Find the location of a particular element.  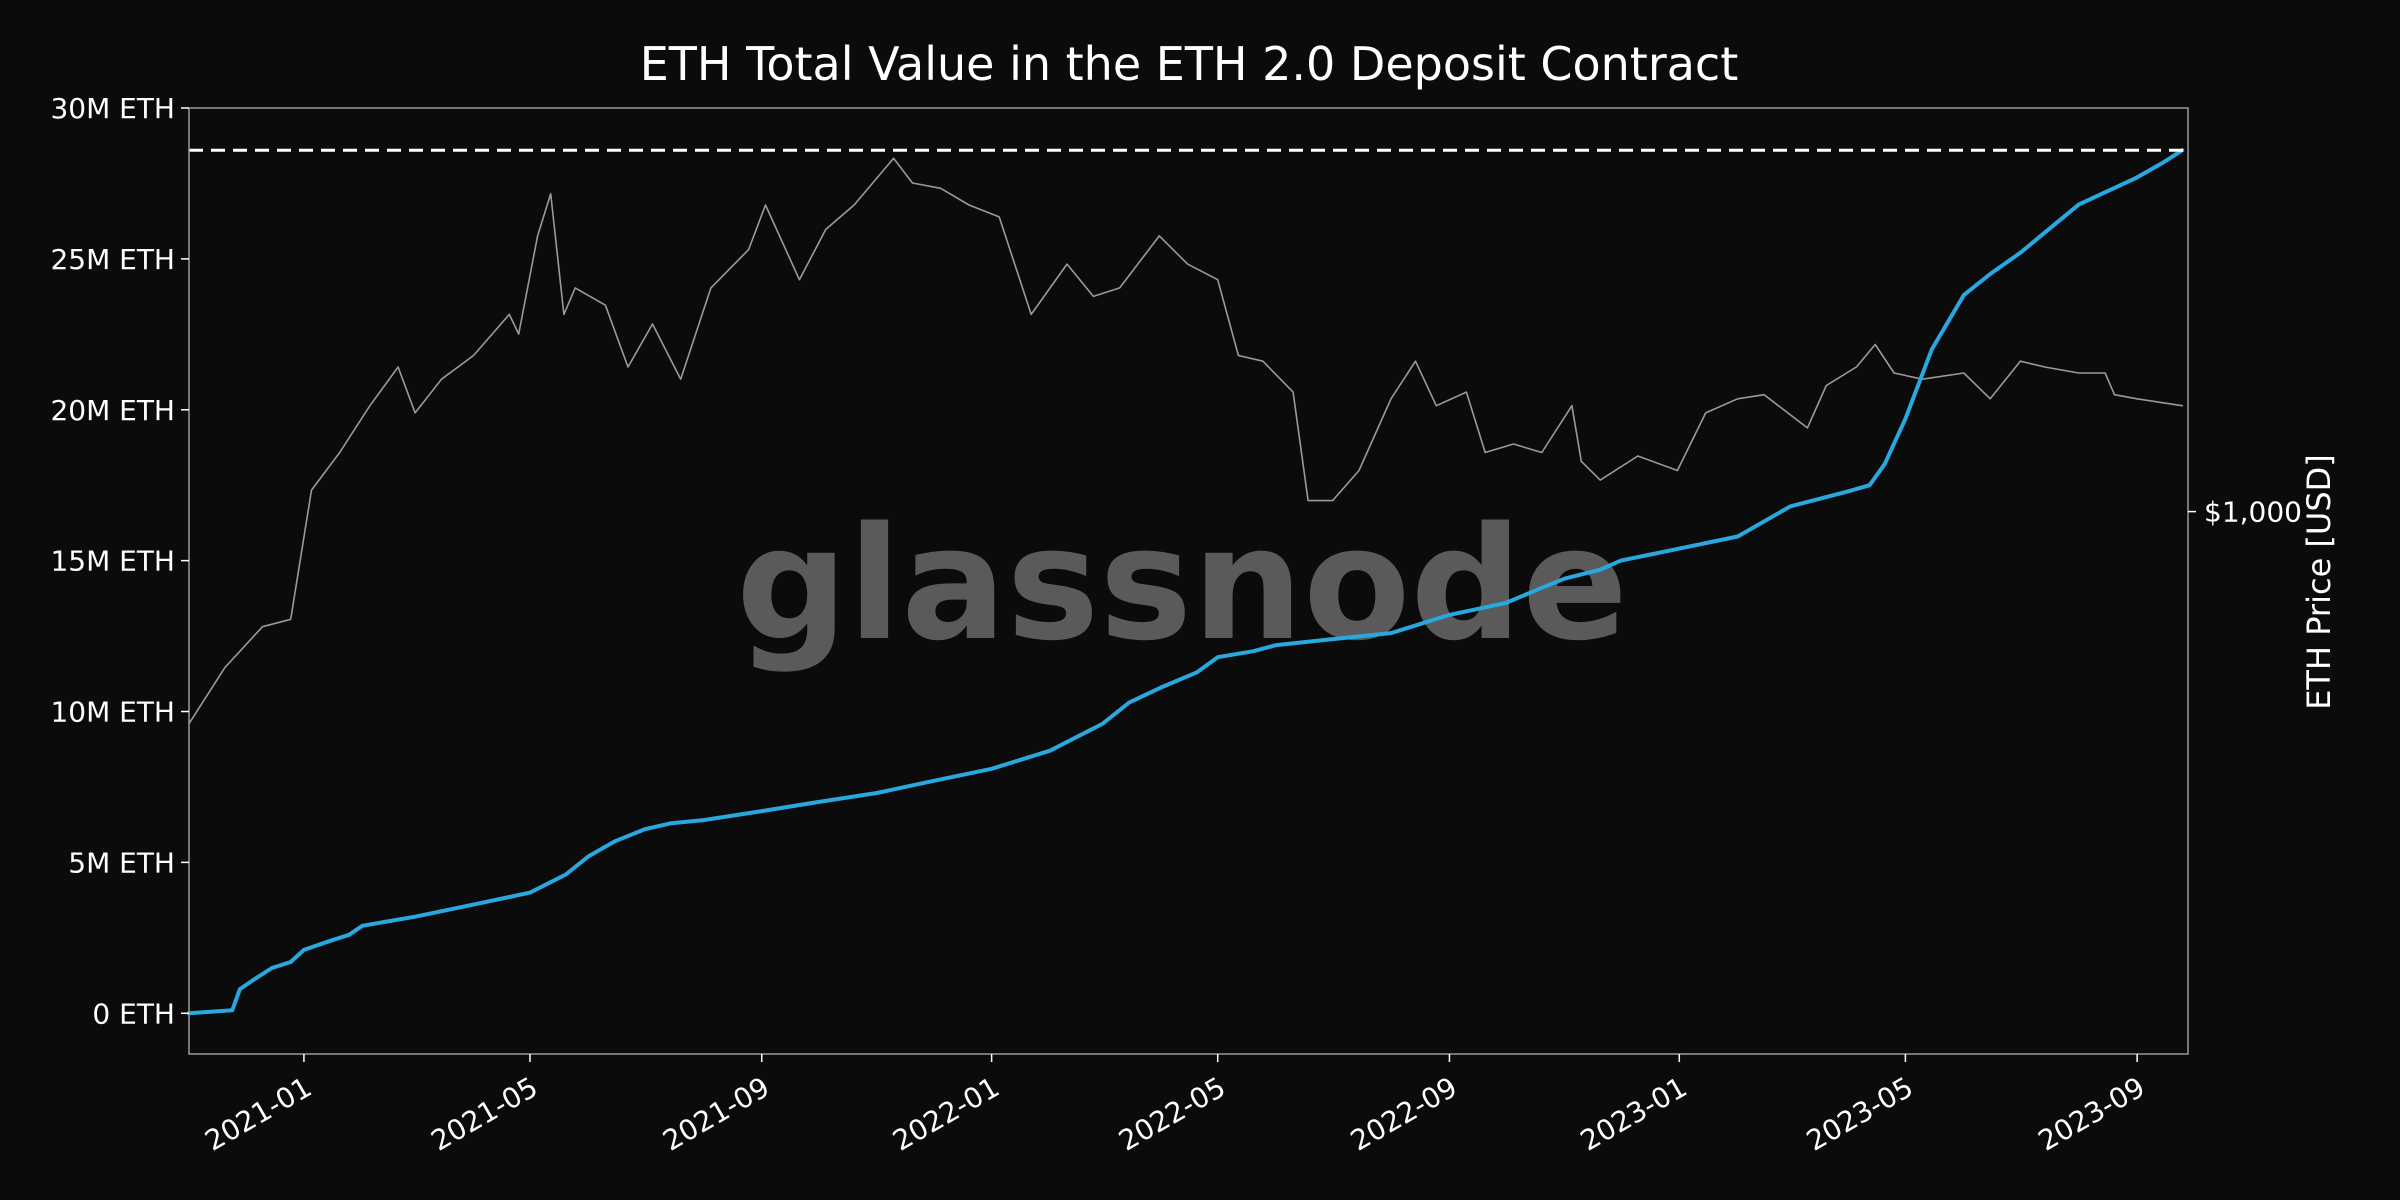

y-tick-label: 30M ETH is located at coordinates (112, 108).